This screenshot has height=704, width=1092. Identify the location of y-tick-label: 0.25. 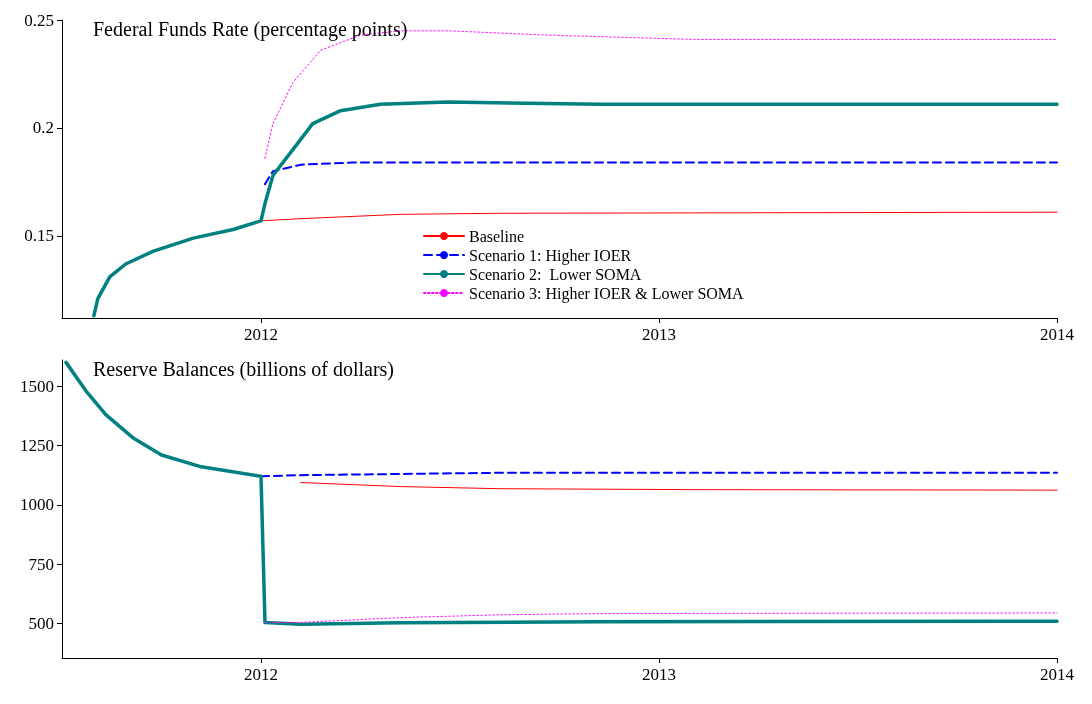
(39, 20).